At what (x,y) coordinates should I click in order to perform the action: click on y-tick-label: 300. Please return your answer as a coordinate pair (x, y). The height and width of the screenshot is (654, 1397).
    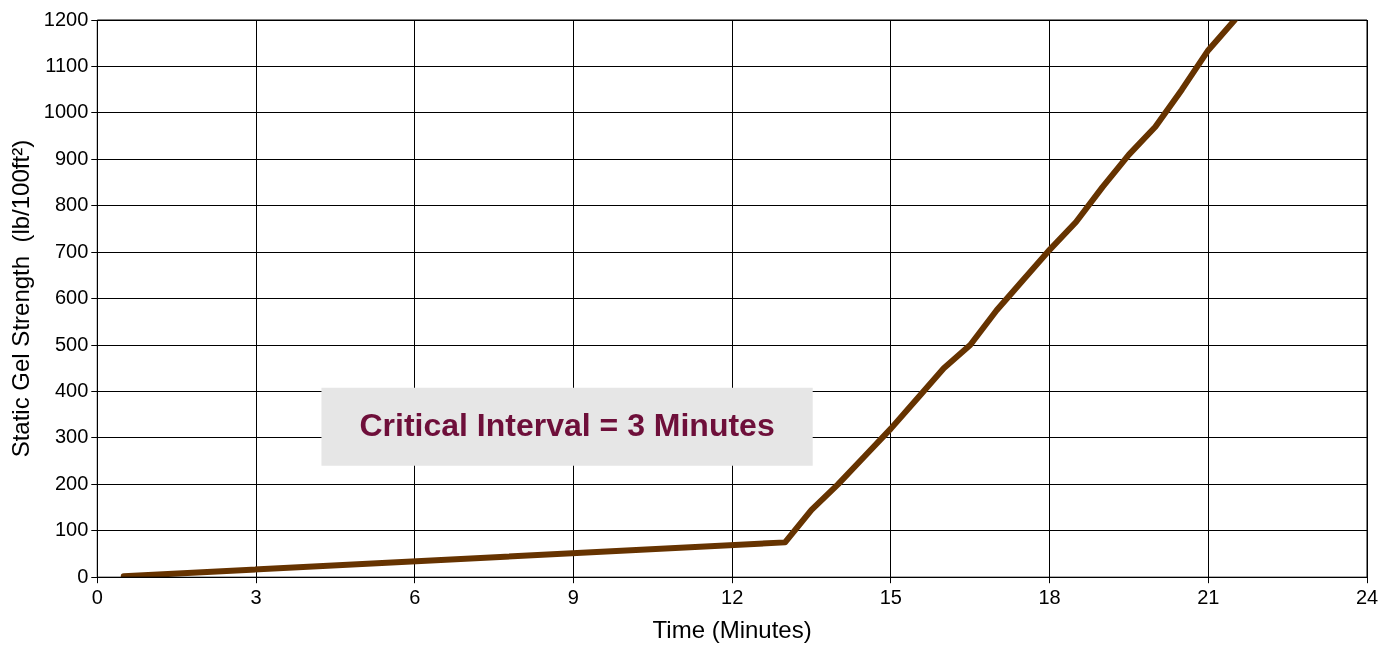
    Looking at the image, I should click on (71, 436).